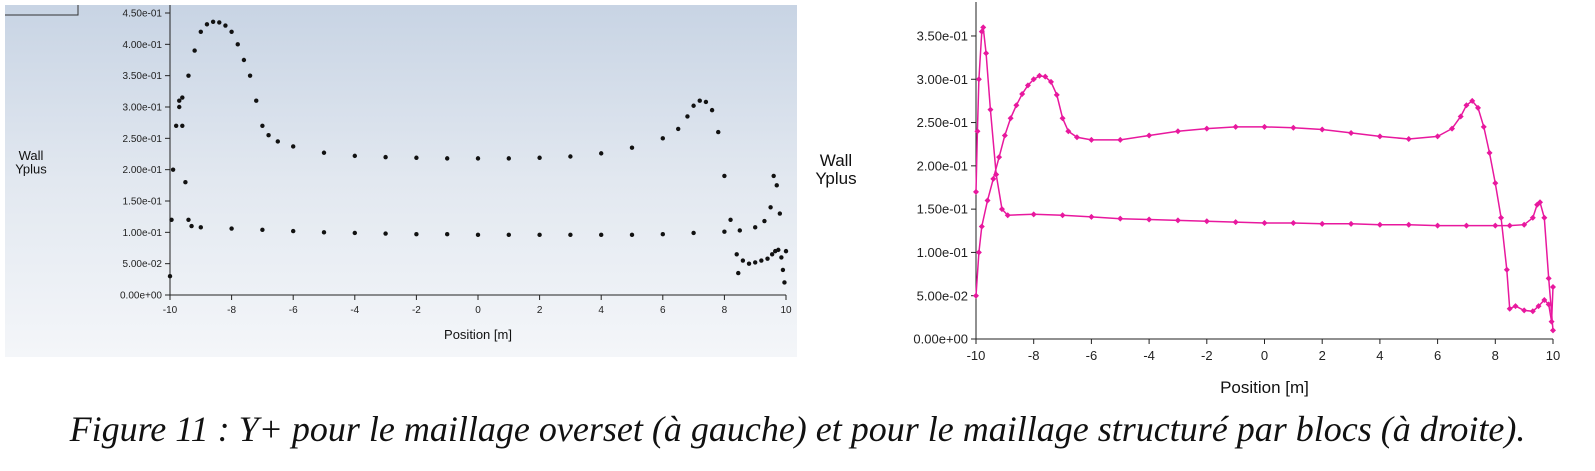 Image resolution: width=1595 pixels, height=471 pixels. Describe the element at coordinates (663, 310) in the screenshot. I see `x-tick-label: 6` at that location.